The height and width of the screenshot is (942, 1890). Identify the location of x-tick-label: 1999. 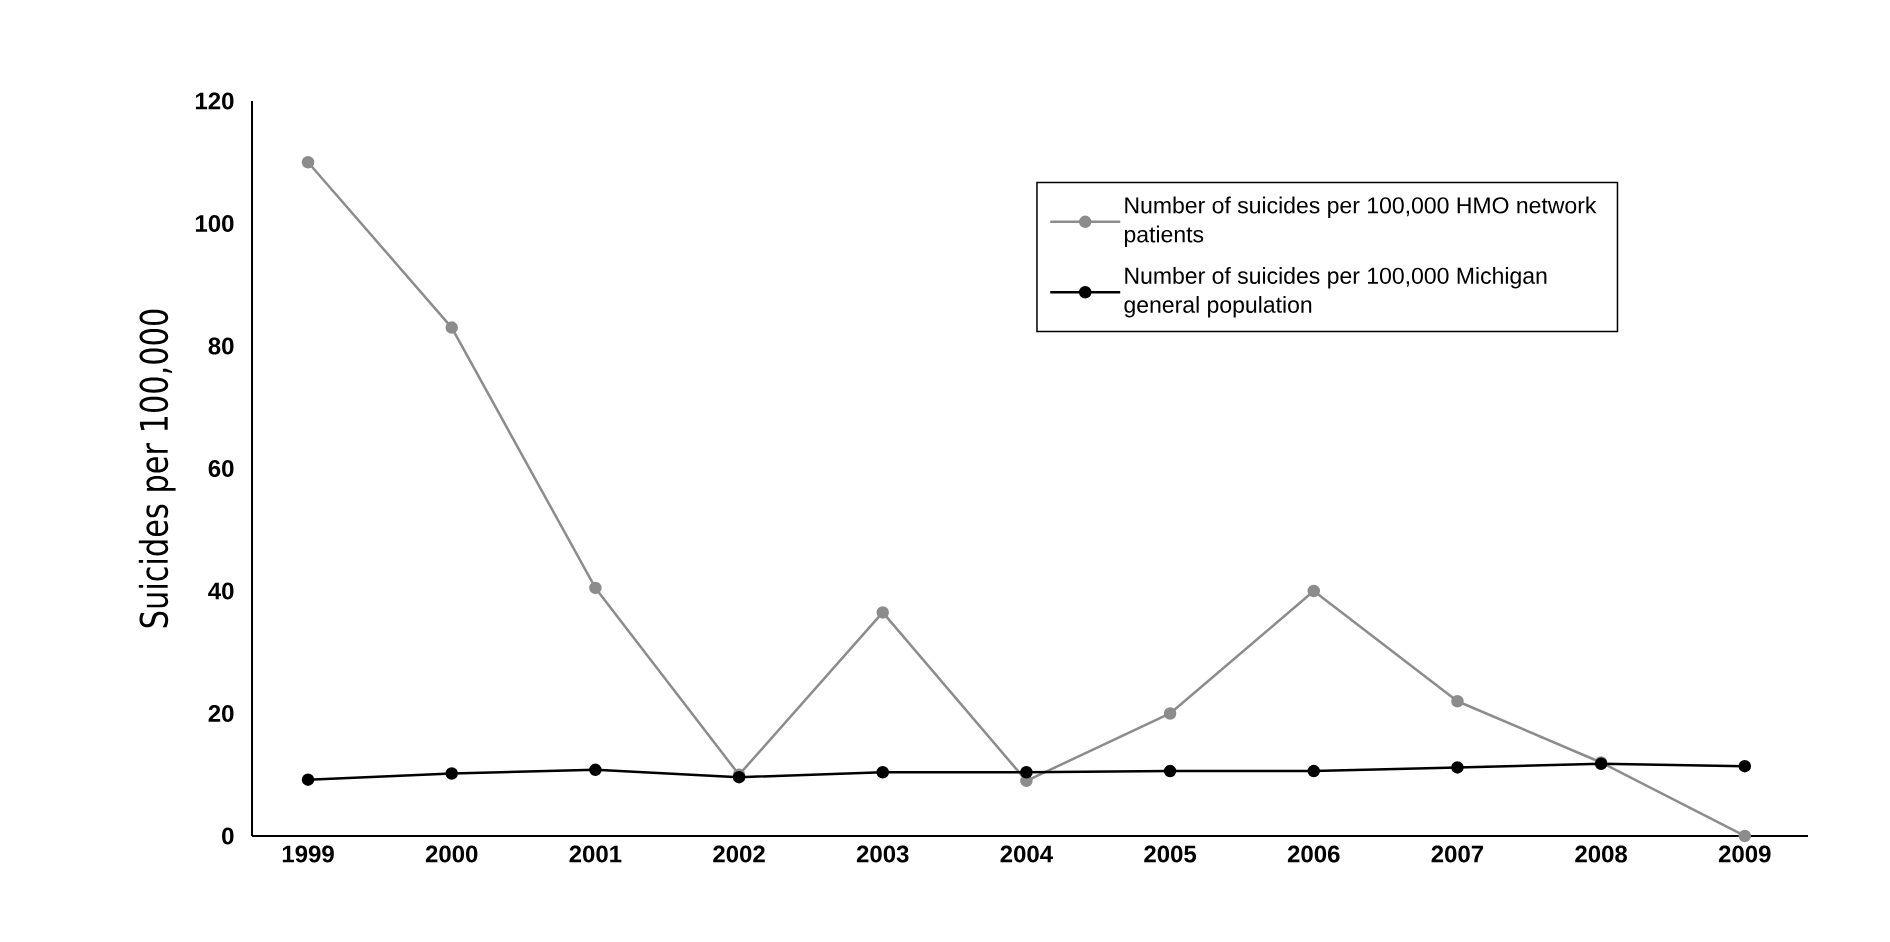
(308, 854).